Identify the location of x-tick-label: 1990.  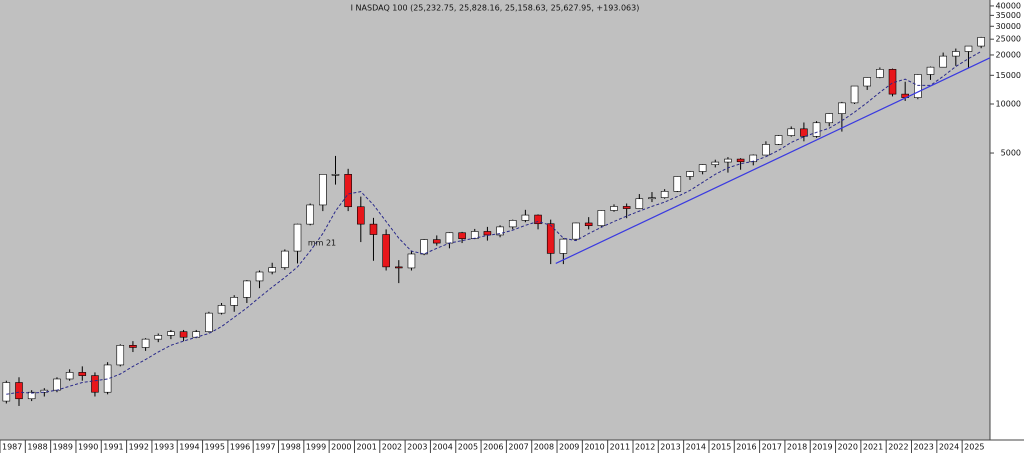
(88, 447).